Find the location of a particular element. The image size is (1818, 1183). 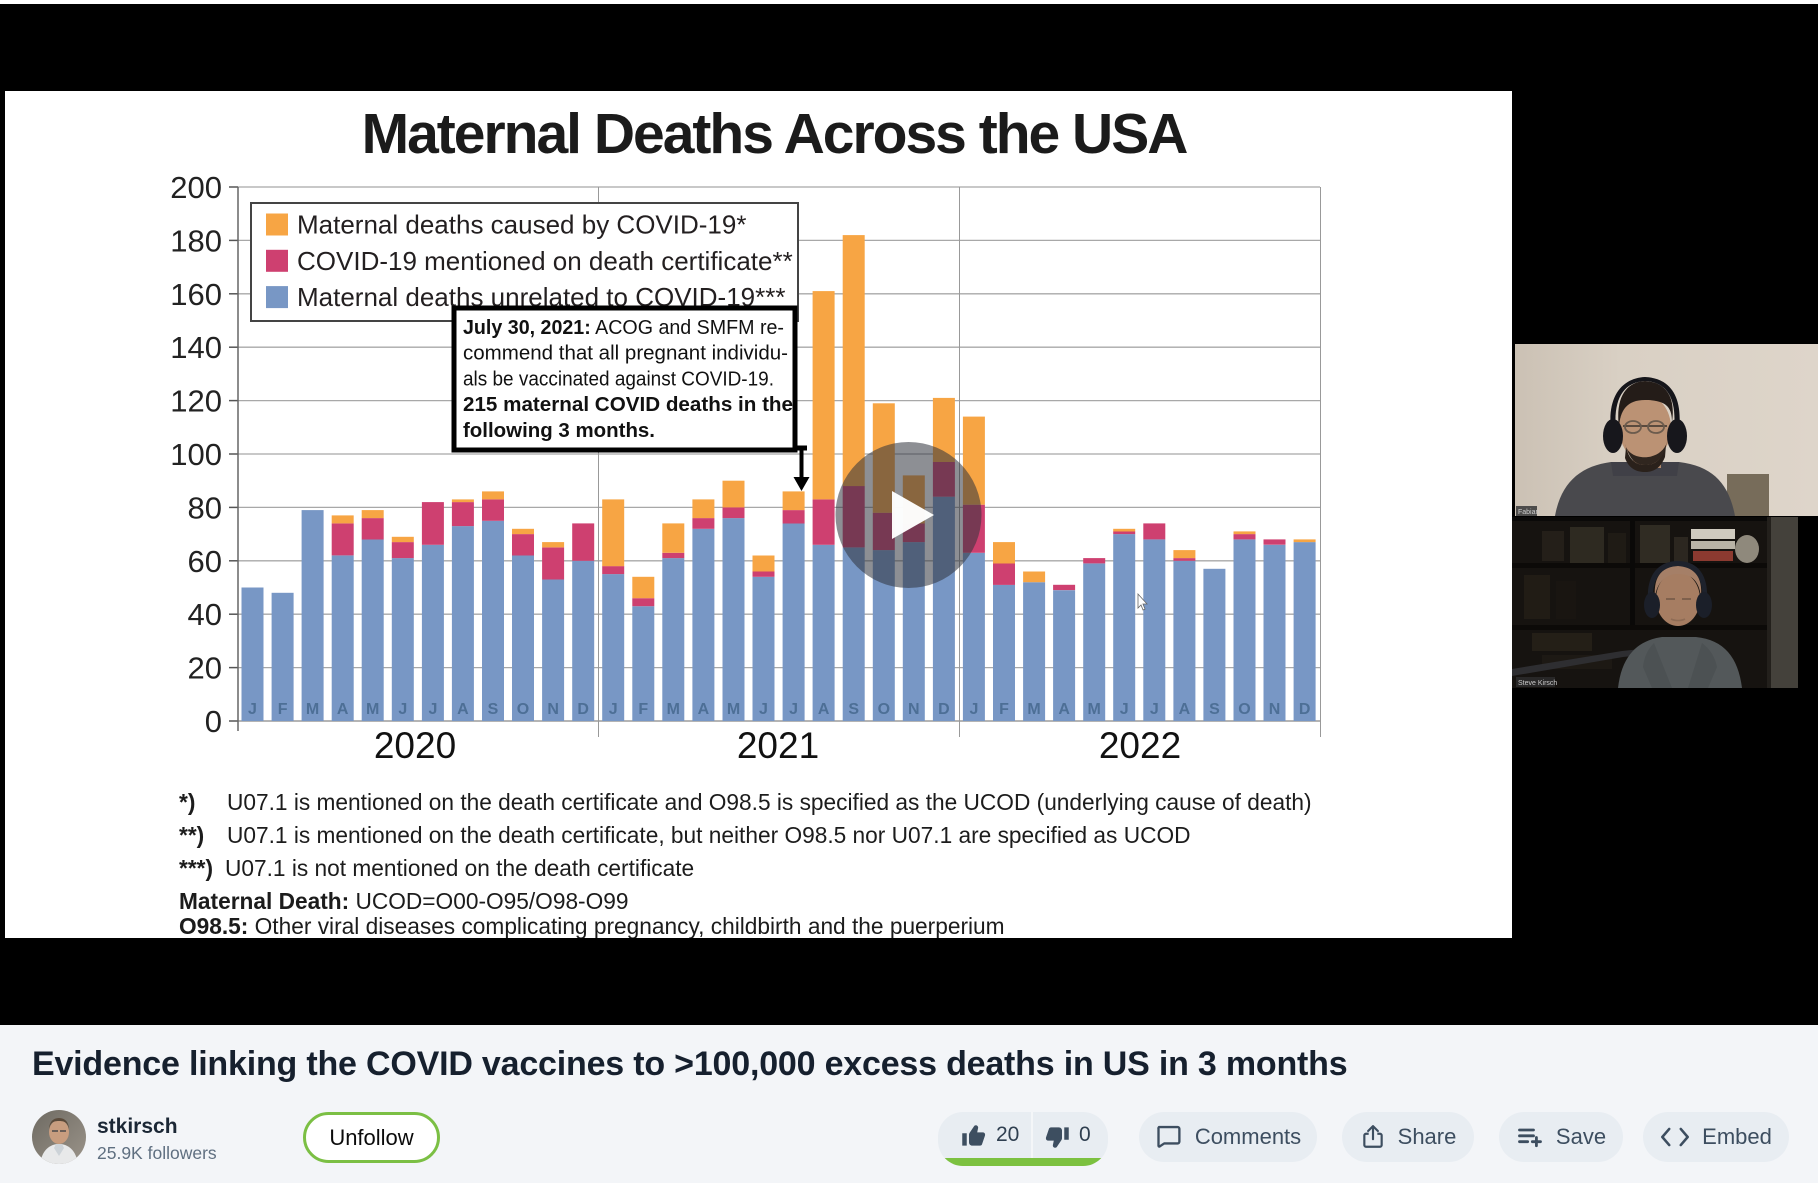

svg-text:July 30, 2021: ACOG and SMFM: July 30, 2021: ACOG and SMFM re- is located at coordinates (623, 327).